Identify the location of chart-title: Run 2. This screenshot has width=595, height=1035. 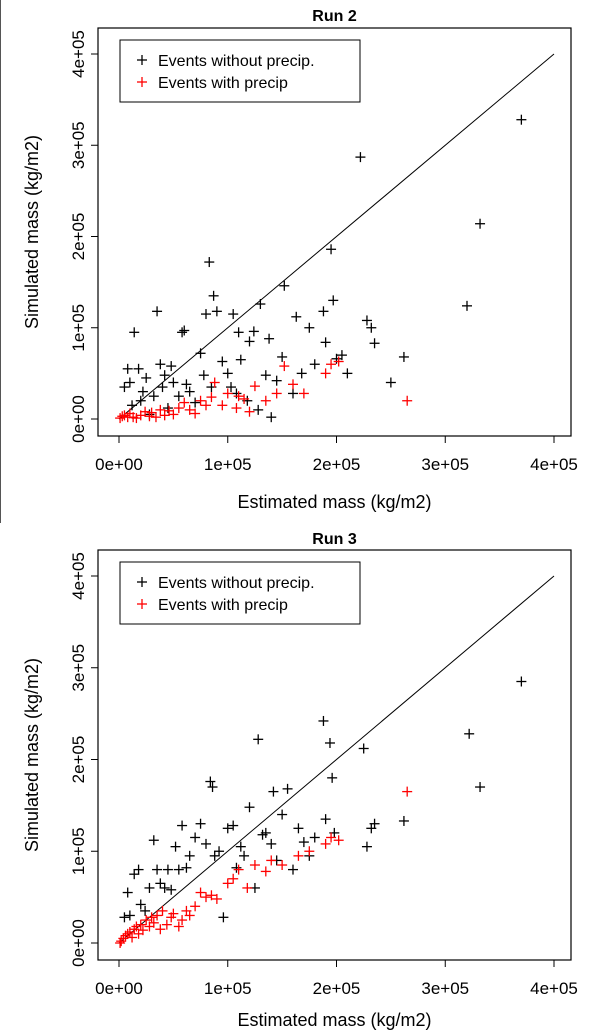
(334, 16).